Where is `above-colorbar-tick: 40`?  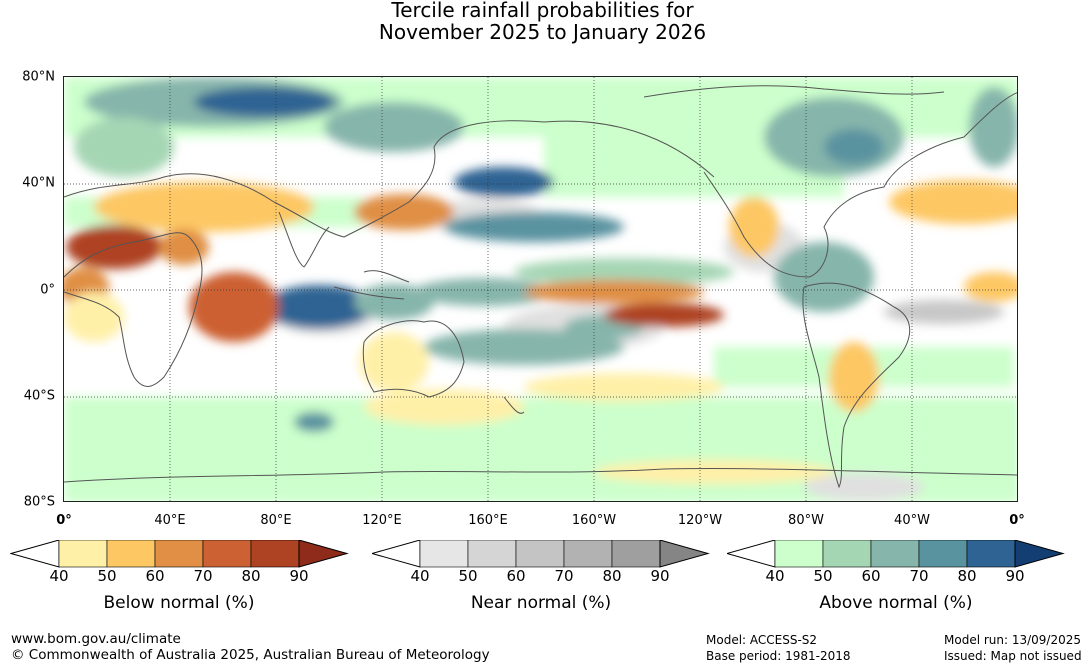
above-colorbar-tick: 40 is located at coordinates (775, 576).